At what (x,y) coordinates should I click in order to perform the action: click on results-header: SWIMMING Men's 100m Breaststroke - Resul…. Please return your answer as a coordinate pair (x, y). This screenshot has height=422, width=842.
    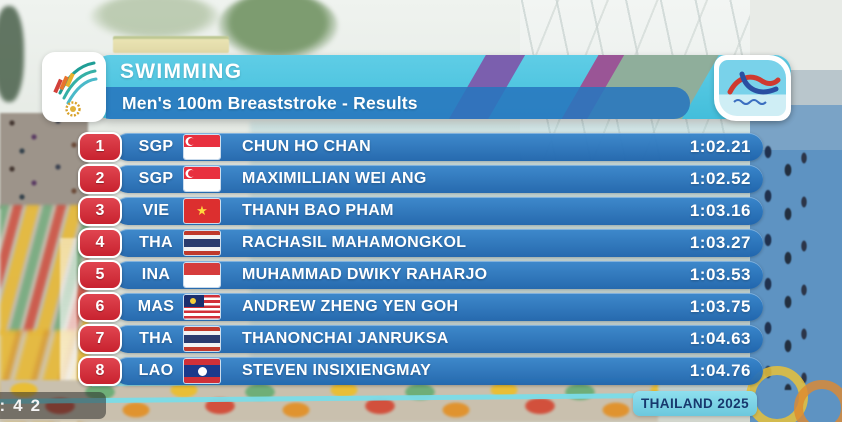
    Looking at the image, I should click on (416, 87).